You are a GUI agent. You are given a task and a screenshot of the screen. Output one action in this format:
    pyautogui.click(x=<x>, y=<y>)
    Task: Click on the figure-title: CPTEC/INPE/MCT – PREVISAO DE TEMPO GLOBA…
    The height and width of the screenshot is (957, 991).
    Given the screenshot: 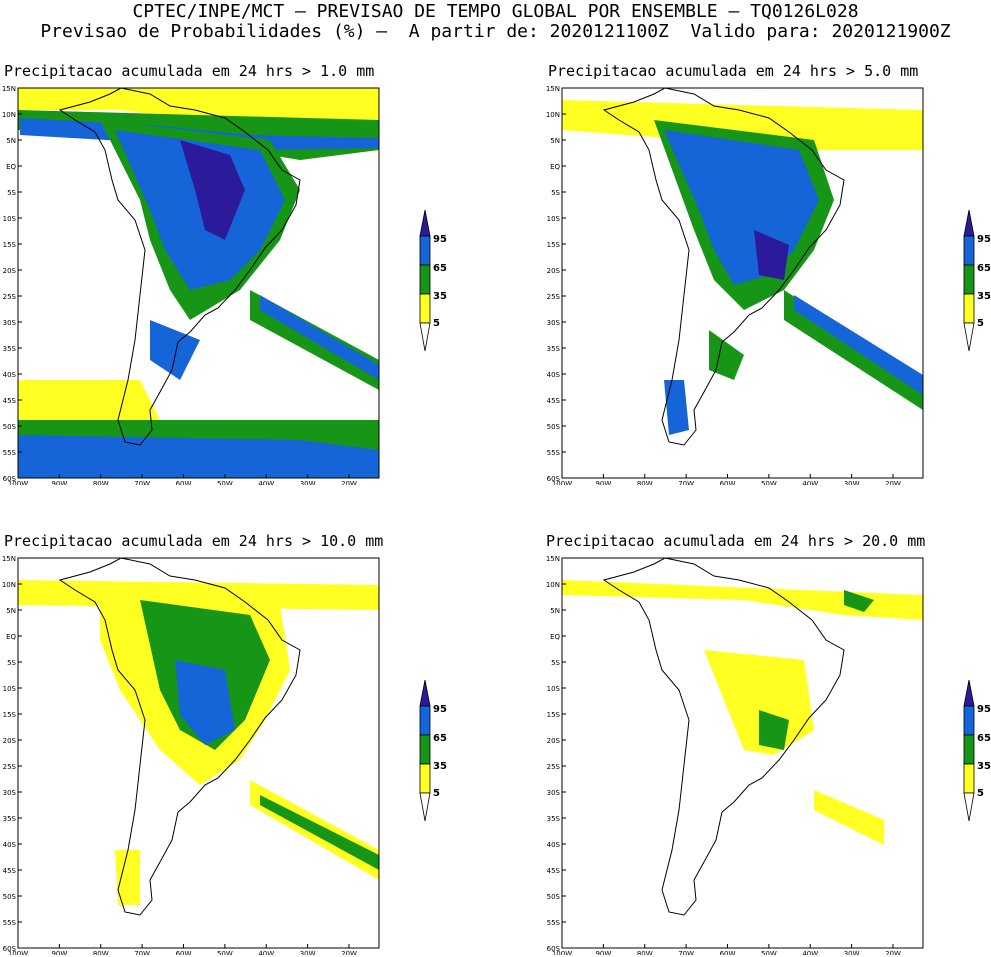 What is the action you would take?
    pyautogui.click(x=495, y=11)
    